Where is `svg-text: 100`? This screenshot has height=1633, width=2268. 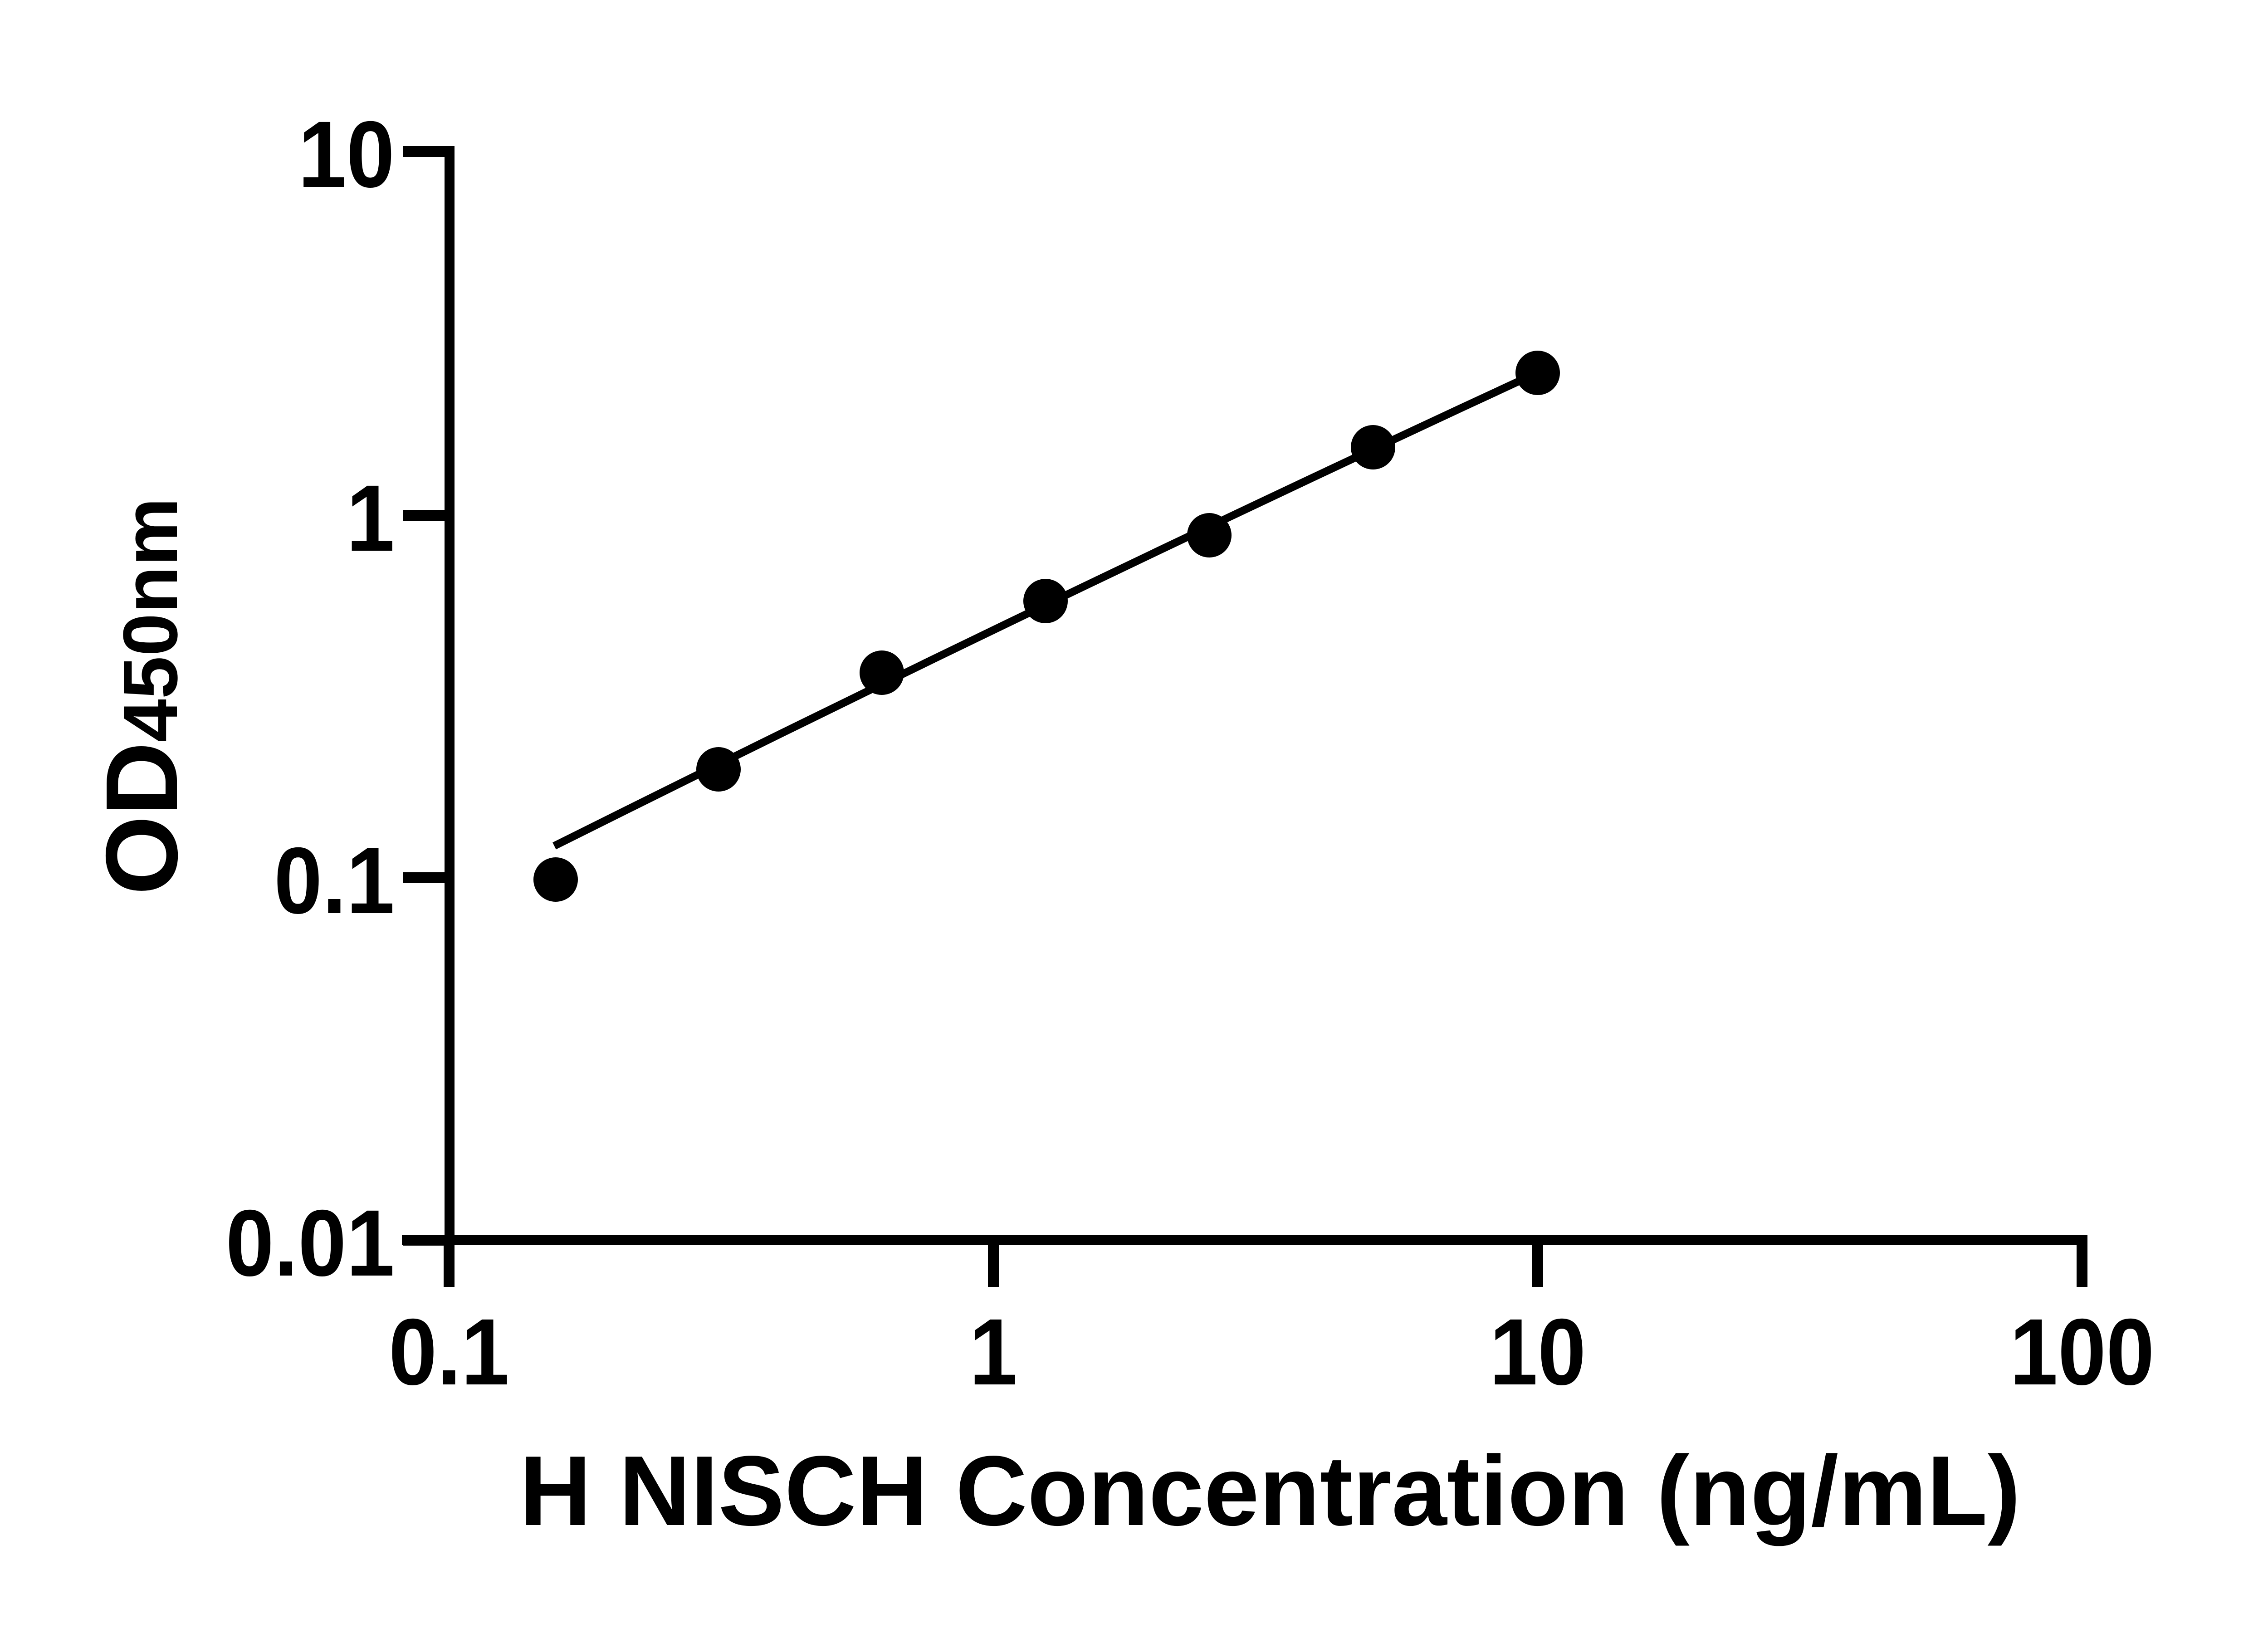
svg-text: 100 is located at coordinates (2081, 1352).